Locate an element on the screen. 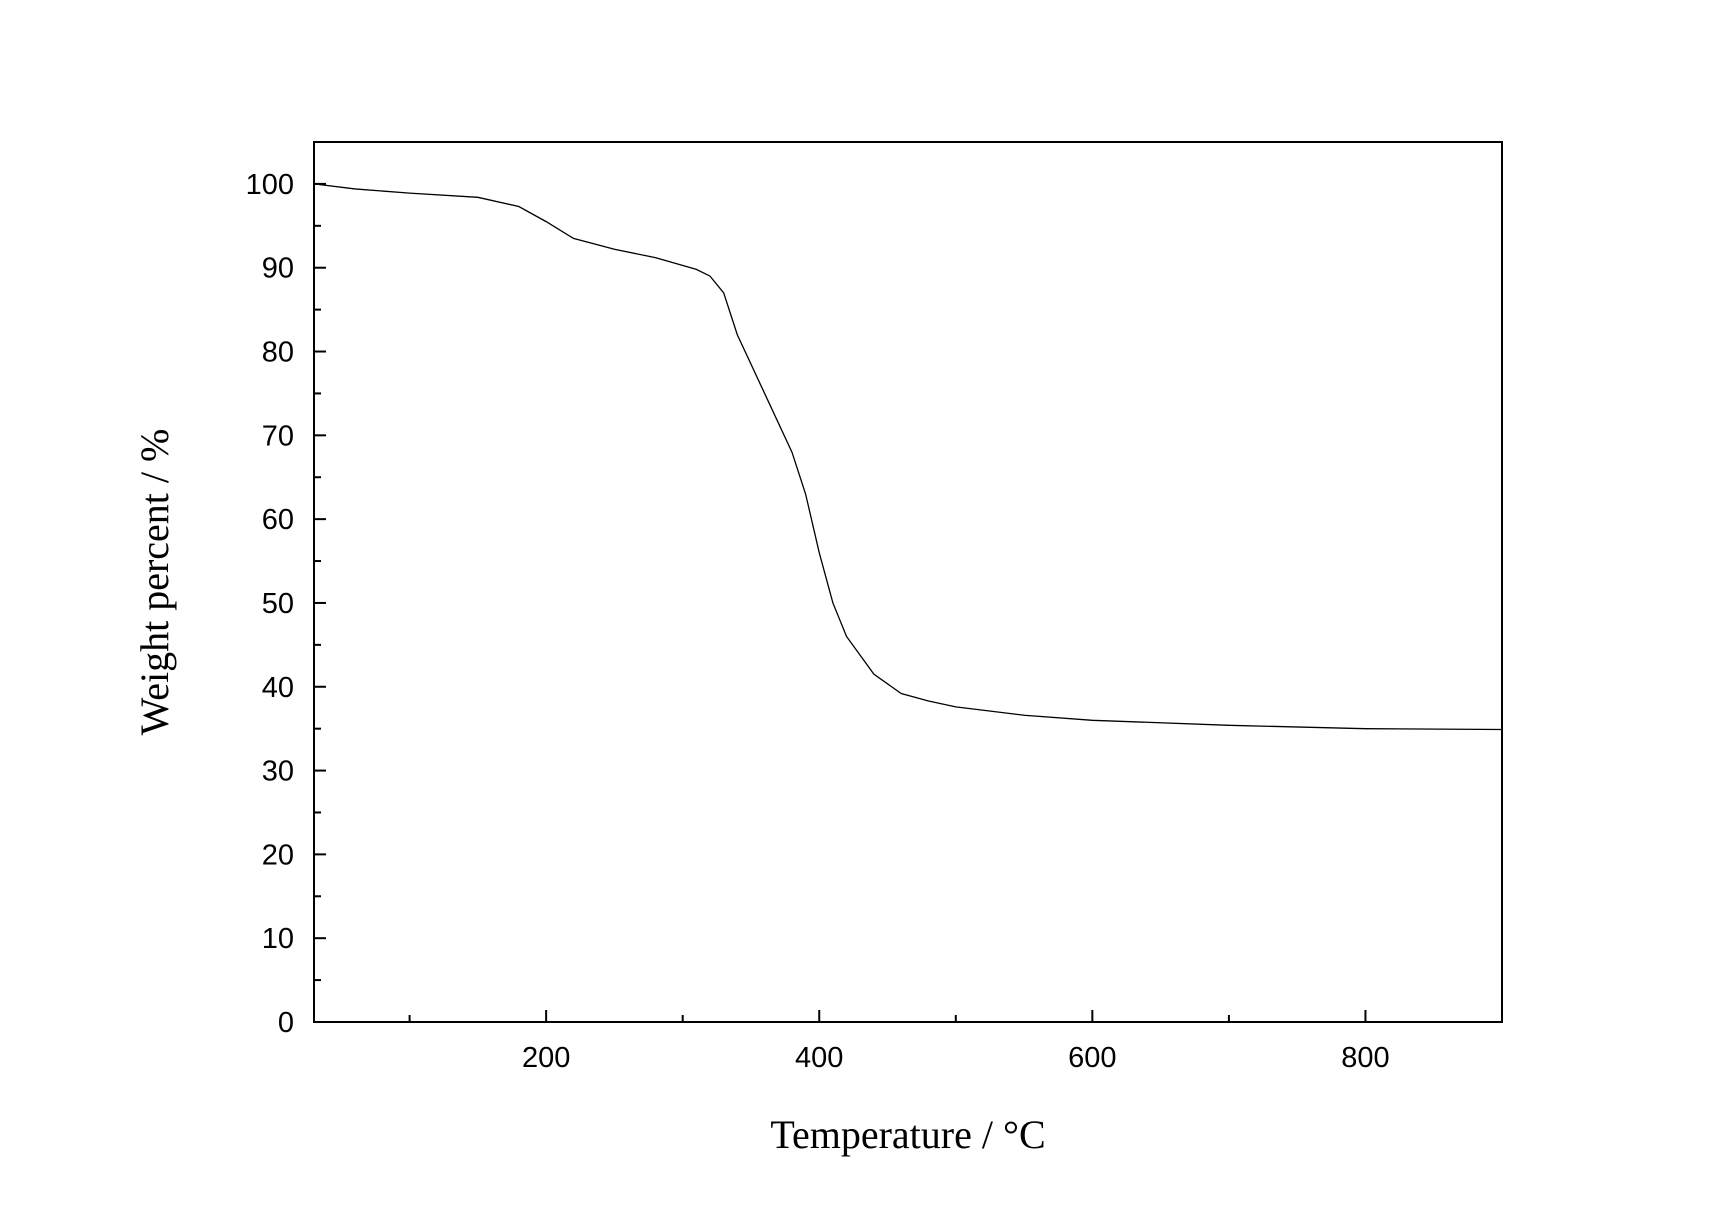  y-tick-label: 30 is located at coordinates (278, 772).